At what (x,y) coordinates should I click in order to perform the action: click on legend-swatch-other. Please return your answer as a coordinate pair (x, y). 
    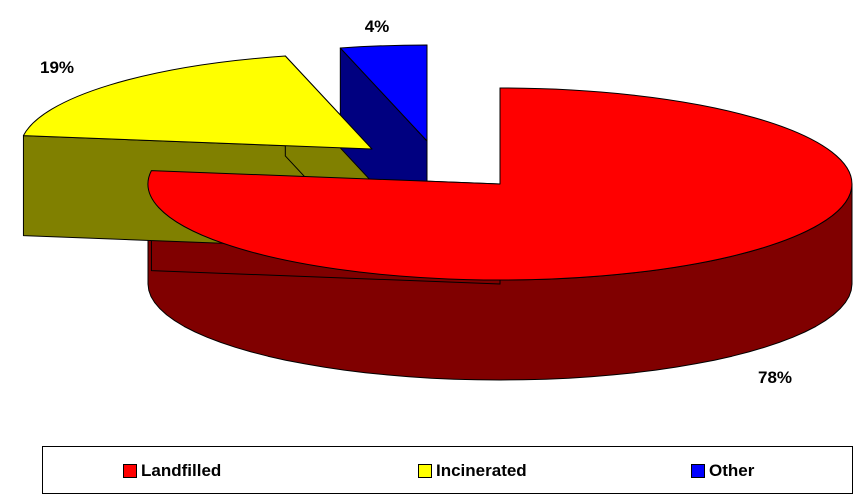
    Looking at the image, I should click on (698, 471).